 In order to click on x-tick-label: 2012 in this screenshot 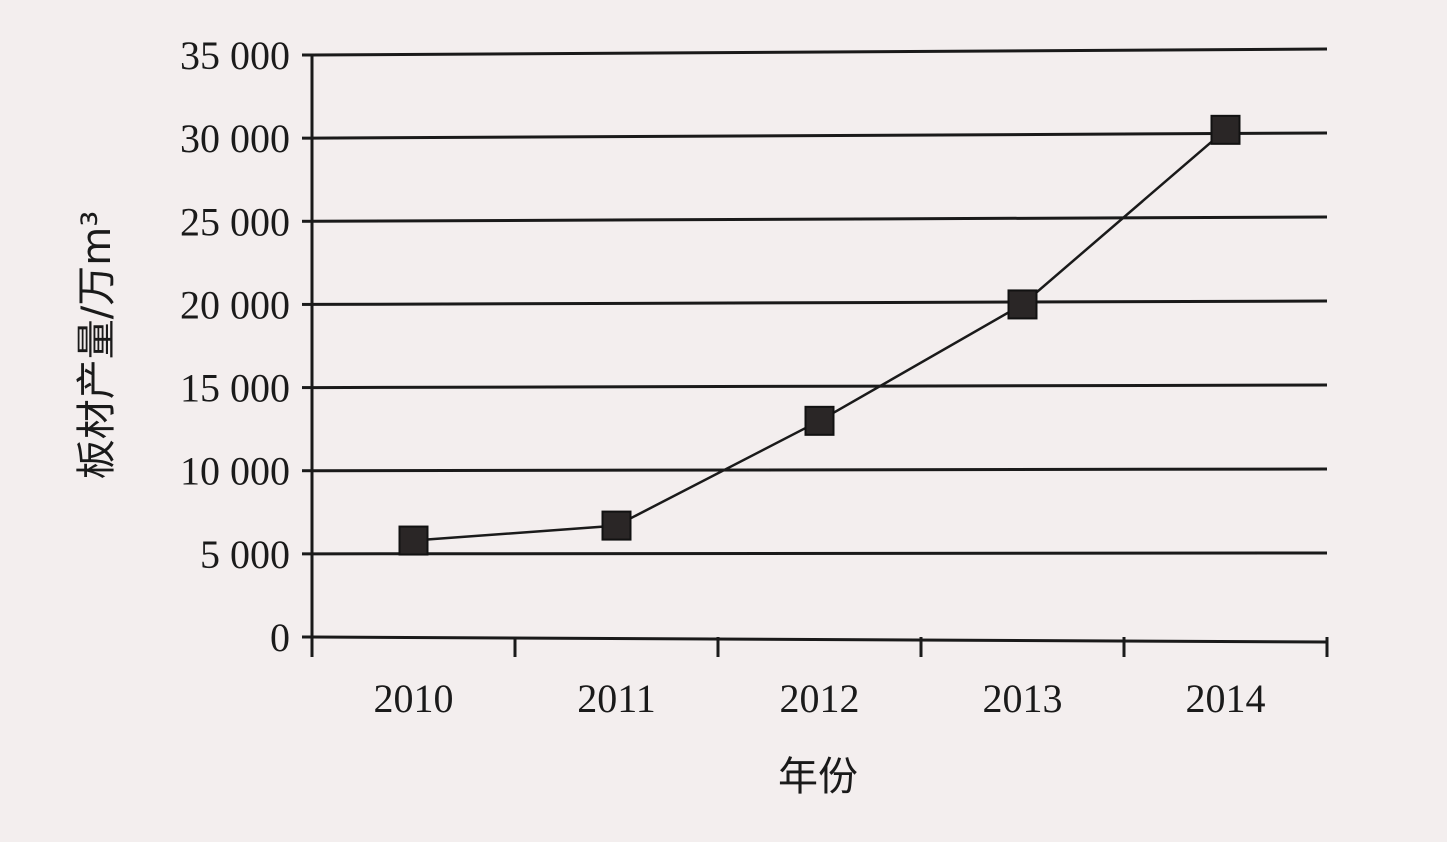, I will do `click(820, 698)`.